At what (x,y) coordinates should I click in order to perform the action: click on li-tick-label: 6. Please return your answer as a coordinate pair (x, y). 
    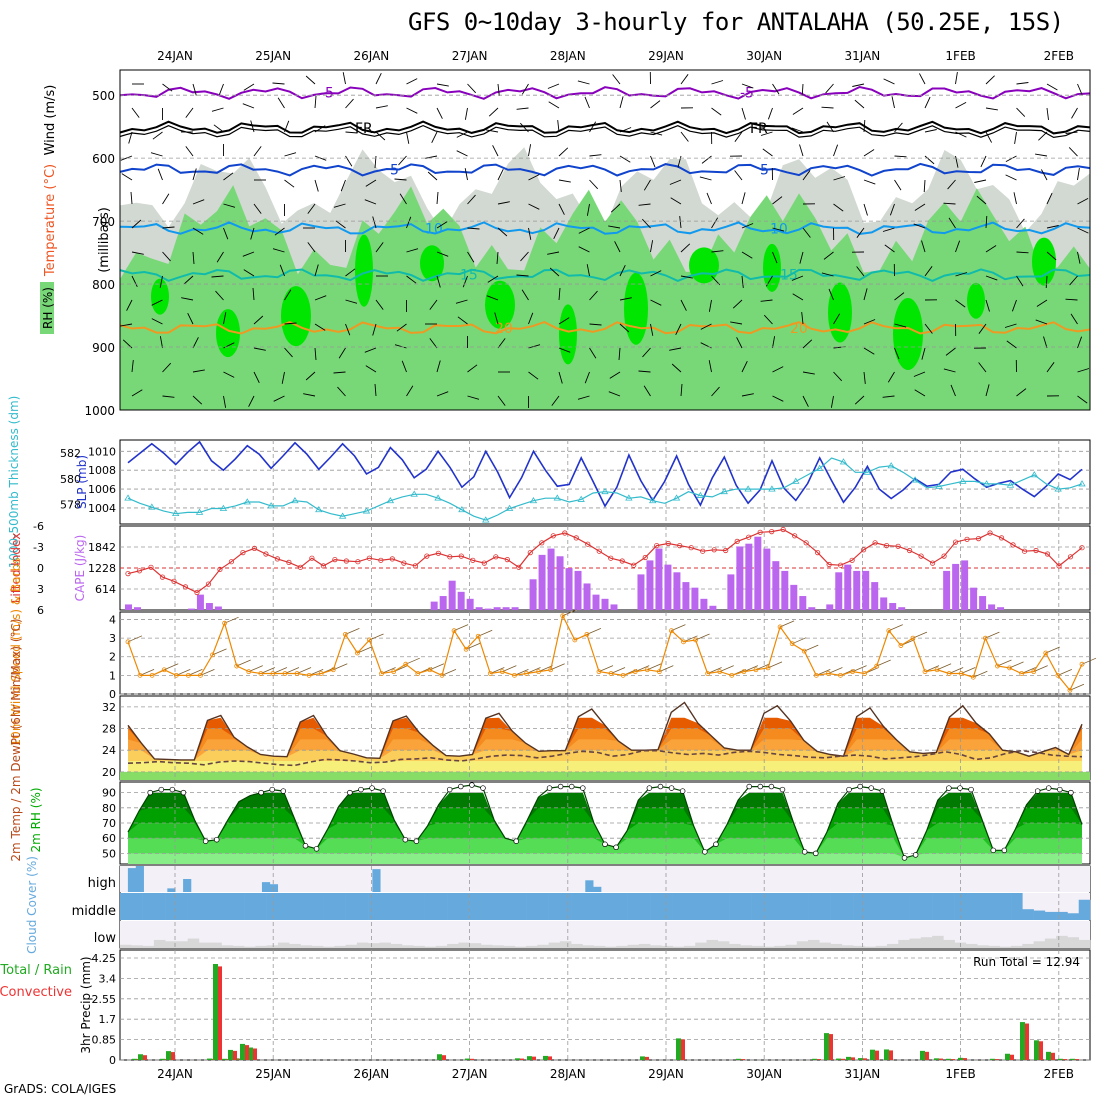
    Looking at the image, I should click on (40, 610).